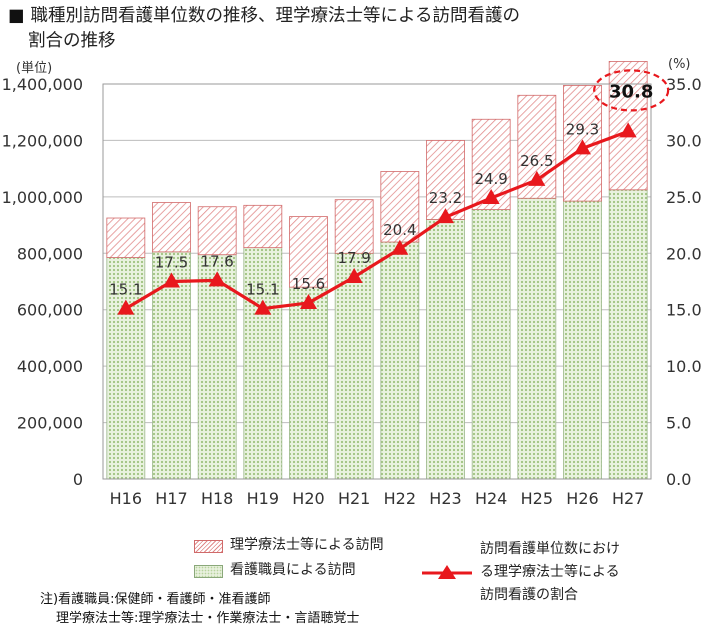 The image size is (713, 638). What do you see at coordinates (628, 498) in the screenshot?
I see `x-tick-label: H27` at bounding box center [628, 498].